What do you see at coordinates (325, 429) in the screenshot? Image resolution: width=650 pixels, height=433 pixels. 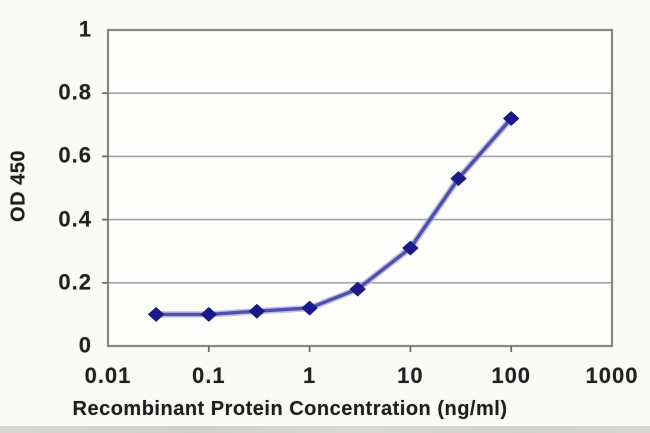 I see `image-bottom-edge-artifact` at bounding box center [325, 429].